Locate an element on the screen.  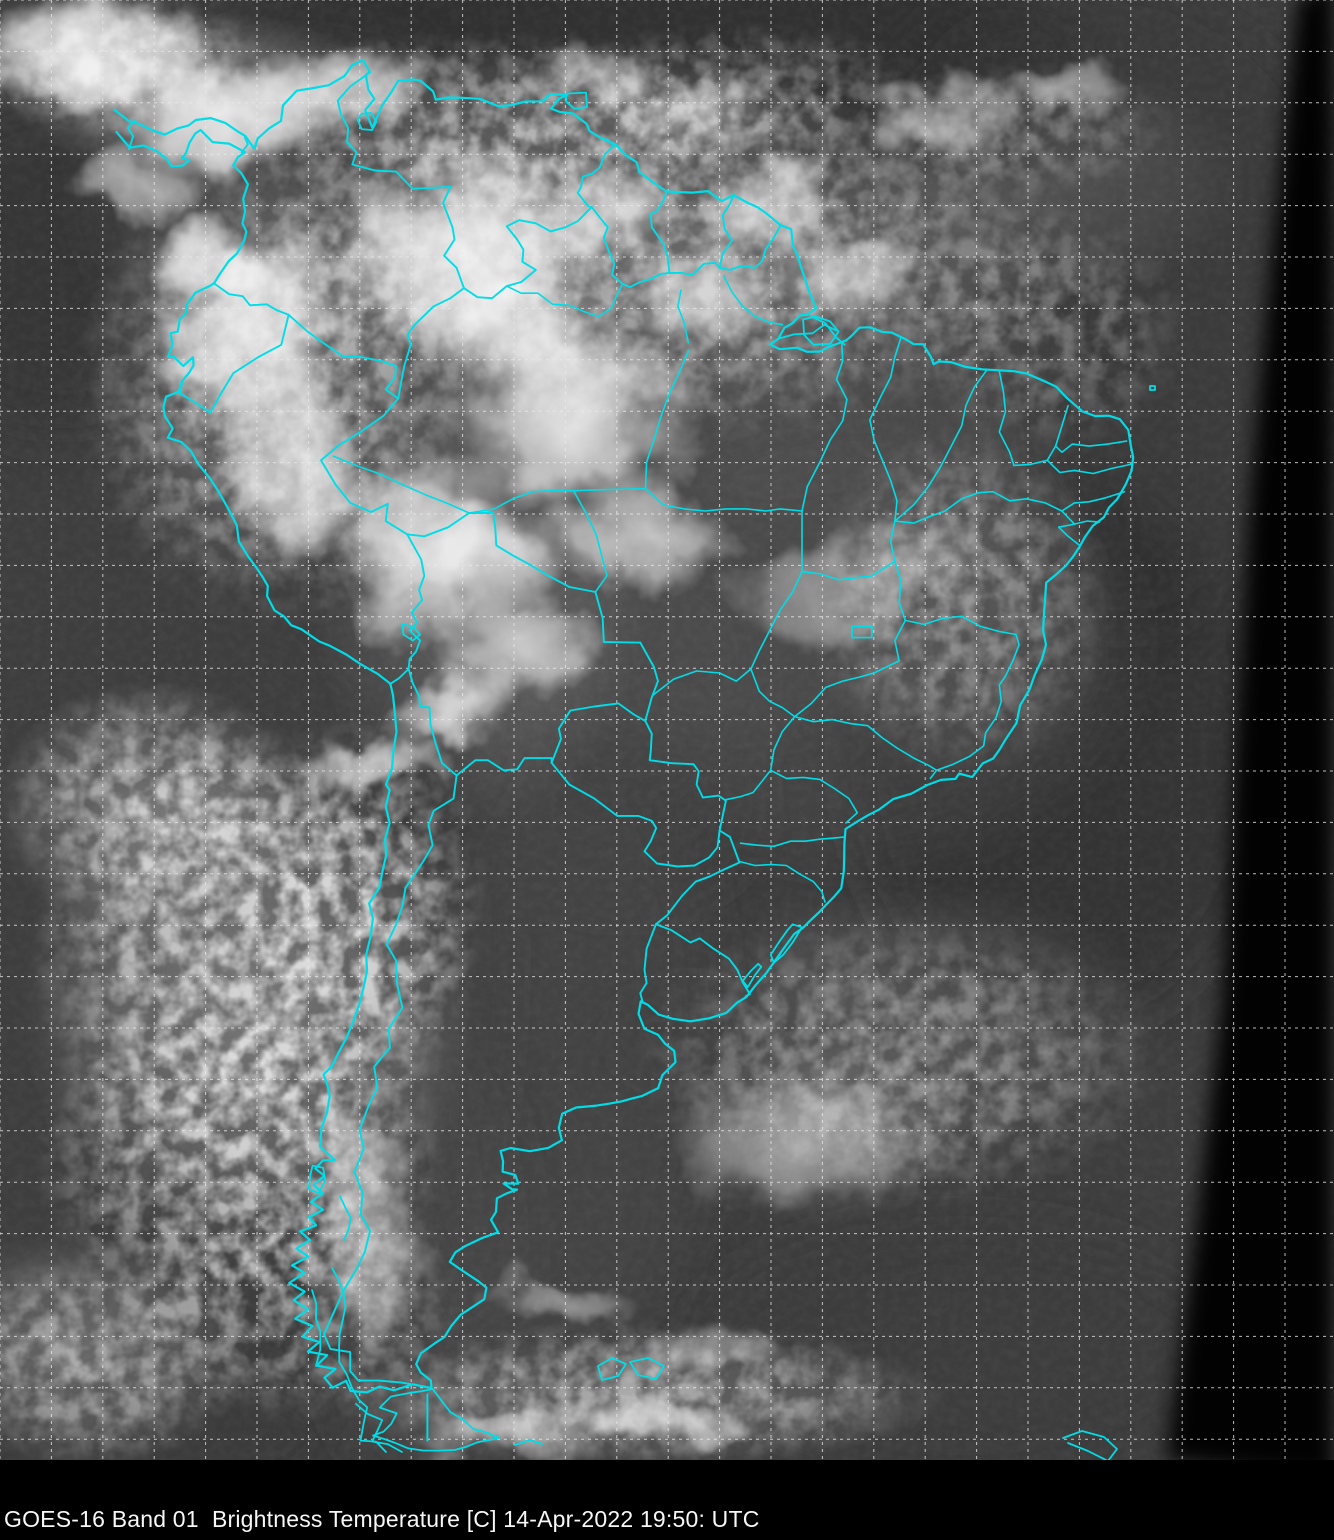
sc-rs is located at coordinates (782, 881).